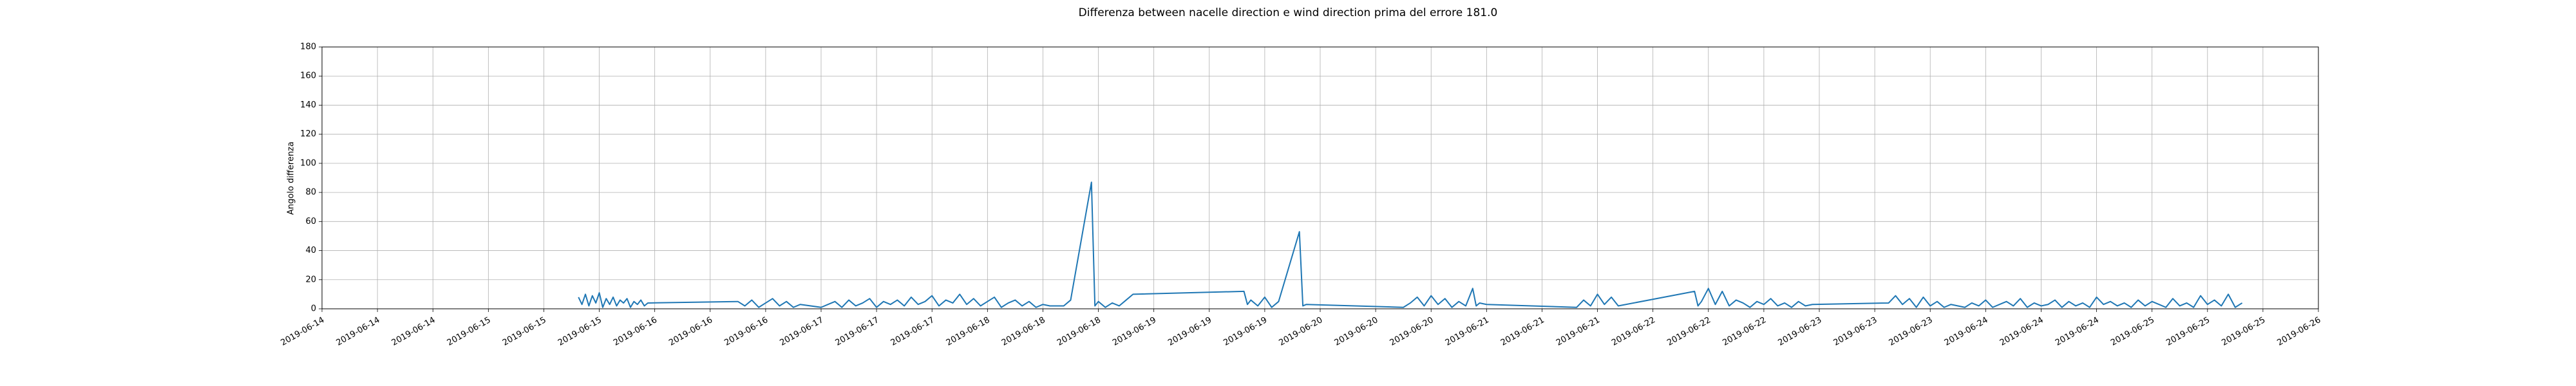 This screenshot has height=386, width=2576. Describe the element at coordinates (308, 134) in the screenshot. I see `y-tick-label: 120` at that location.